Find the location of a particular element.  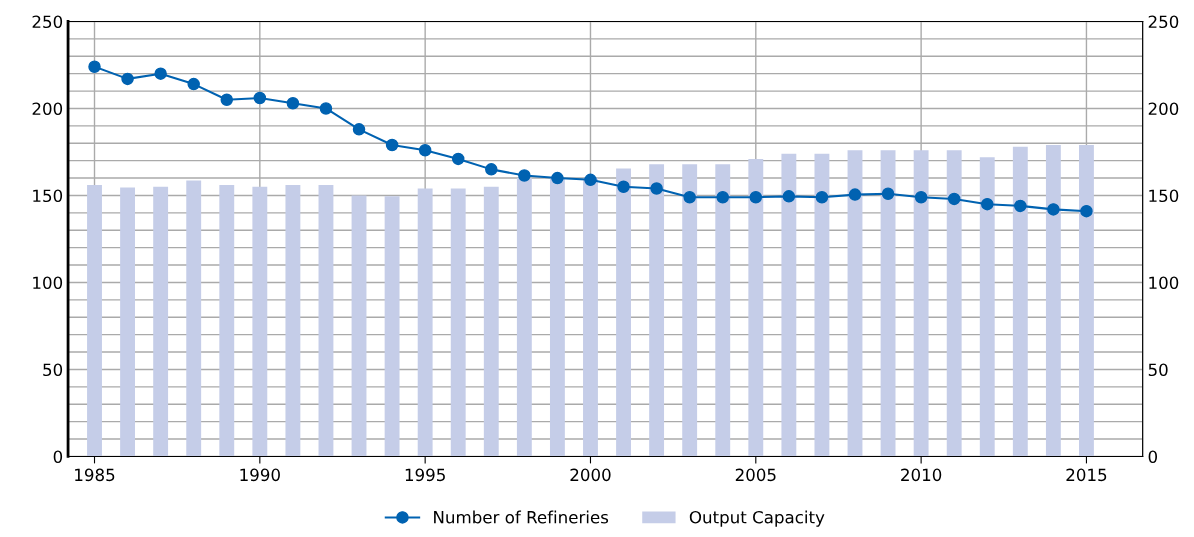

x-tick-label: 1985 is located at coordinates (95, 475).